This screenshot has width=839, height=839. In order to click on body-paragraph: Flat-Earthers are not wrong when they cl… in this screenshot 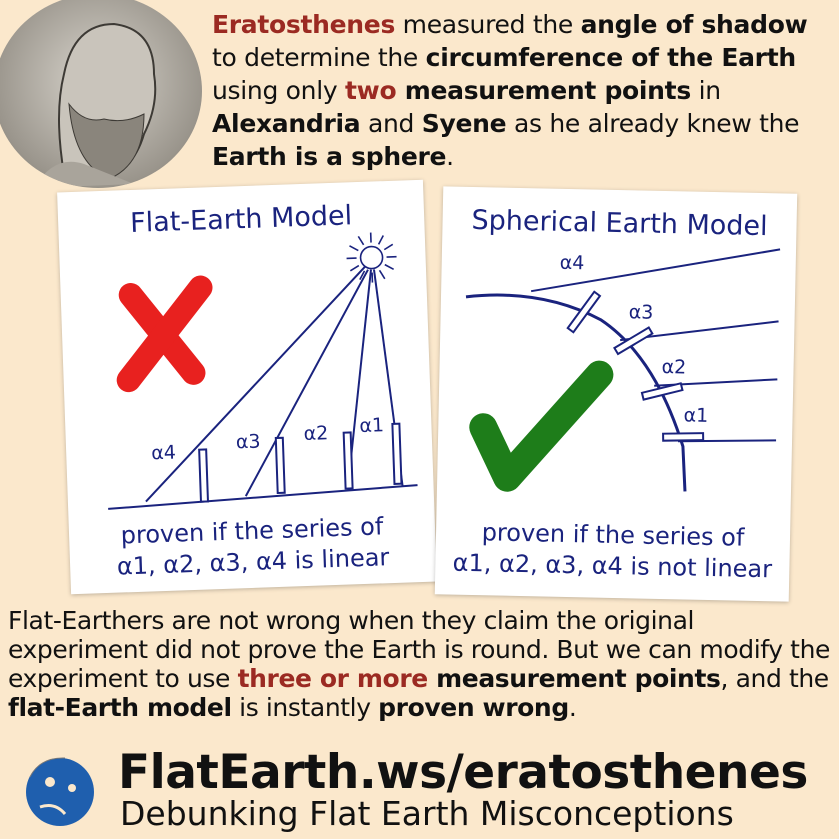, I will do `click(423, 664)`.